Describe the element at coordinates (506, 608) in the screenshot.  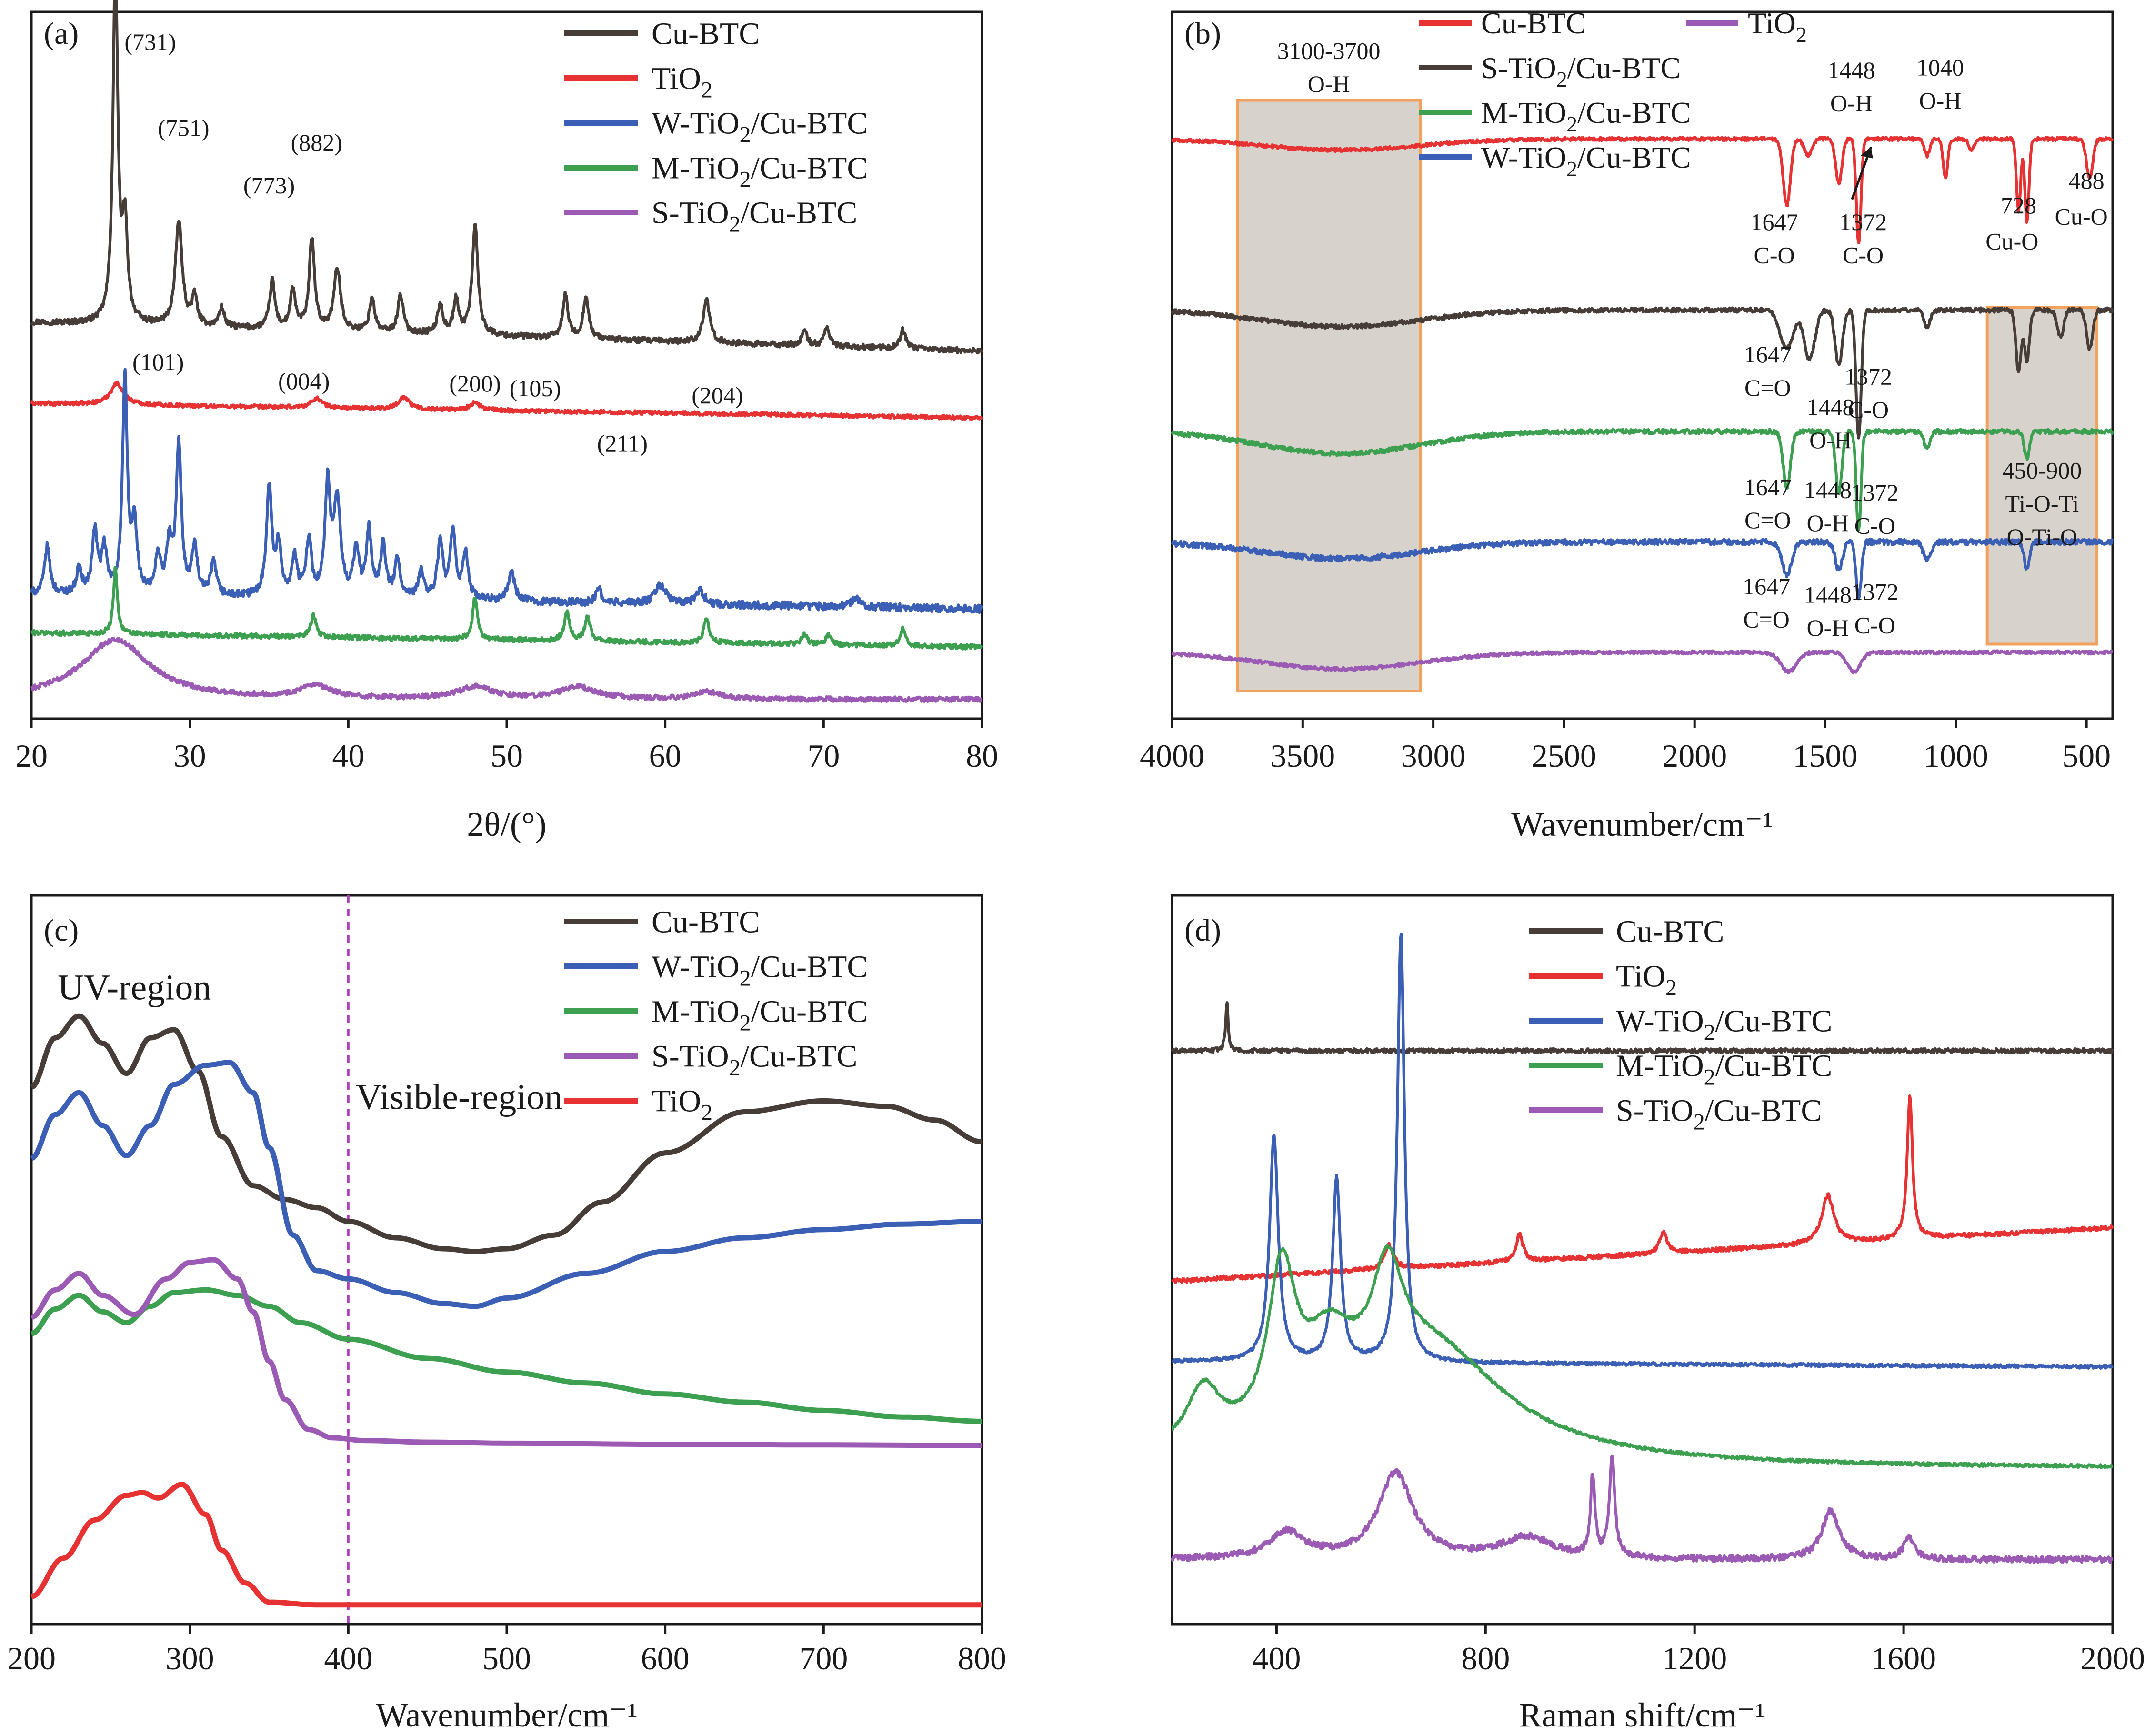
I see `panel-a-series-m-tio2-cu-btc` at that location.